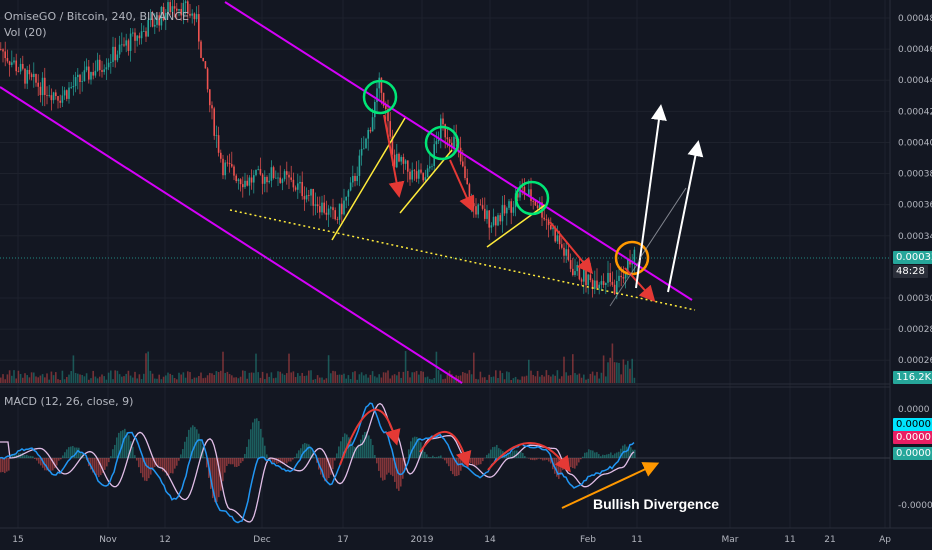 The image size is (932, 550). Describe the element at coordinates (96, 16) in the screenshot. I see `symbol-legend: OmiseGO / Bitcoin, 240, BINANCE` at that location.